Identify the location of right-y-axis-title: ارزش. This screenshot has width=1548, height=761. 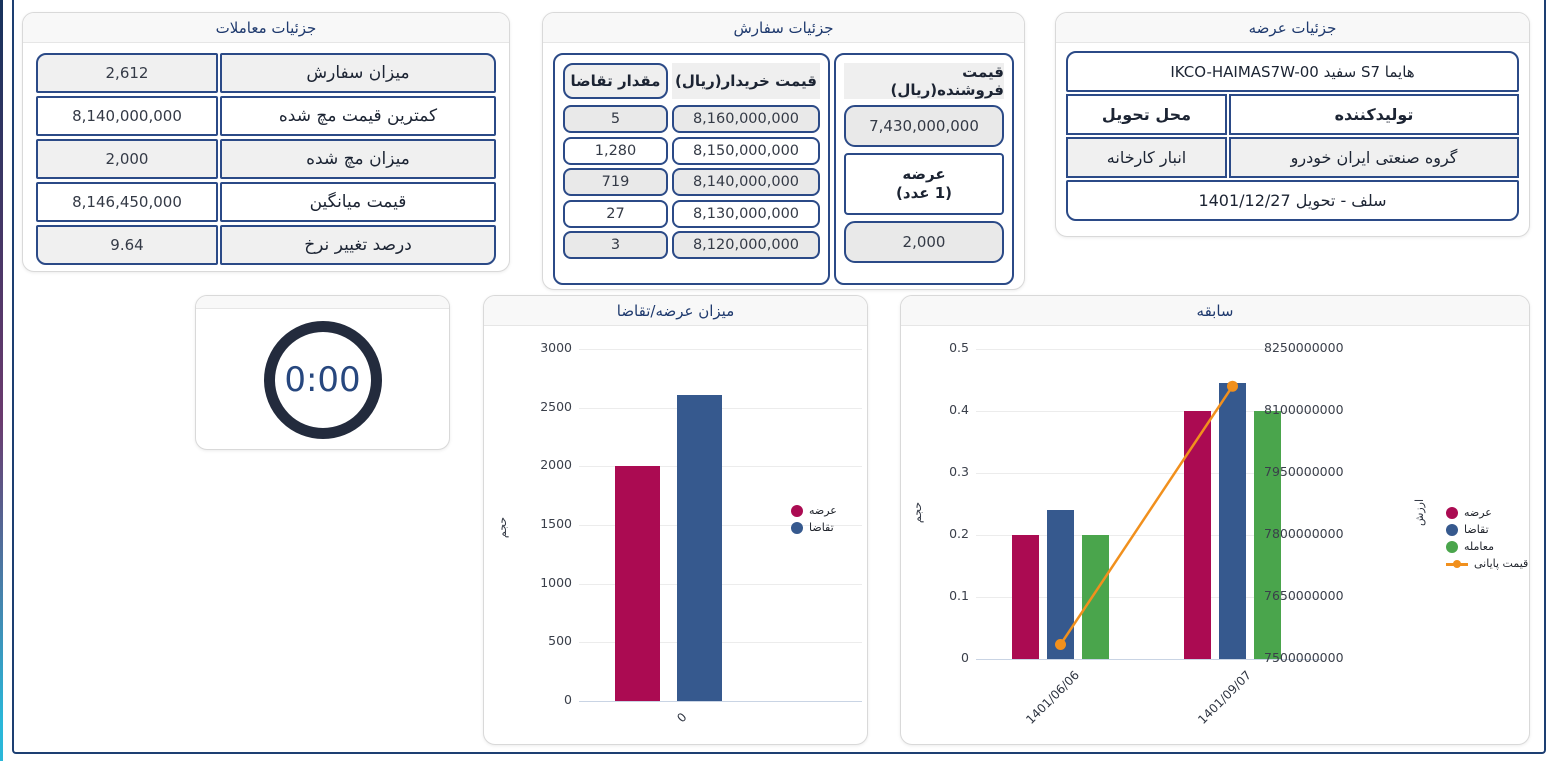
(1420, 512).